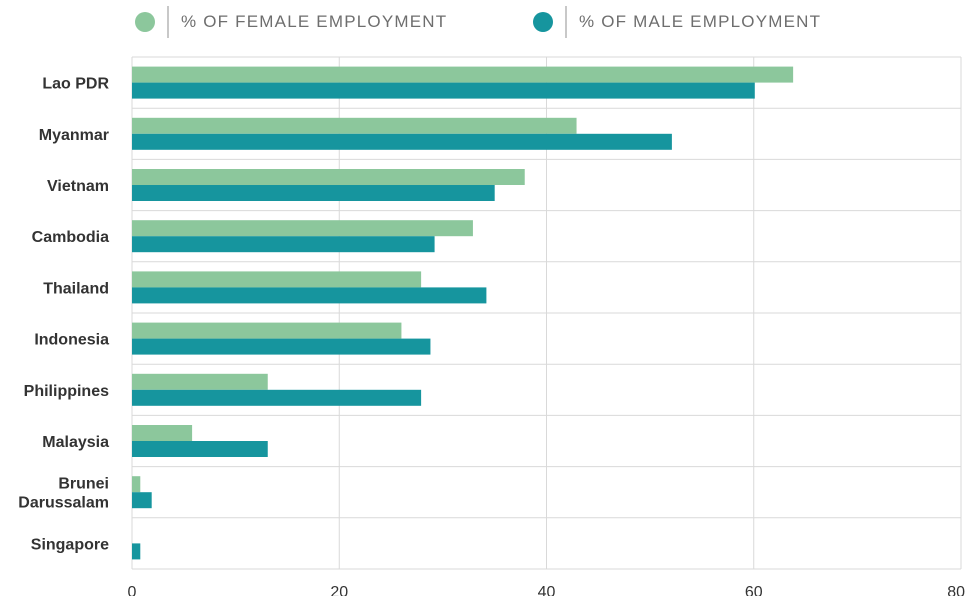 This screenshot has height=596, width=979. I want to click on category-label: Cambodia, so click(70, 237).